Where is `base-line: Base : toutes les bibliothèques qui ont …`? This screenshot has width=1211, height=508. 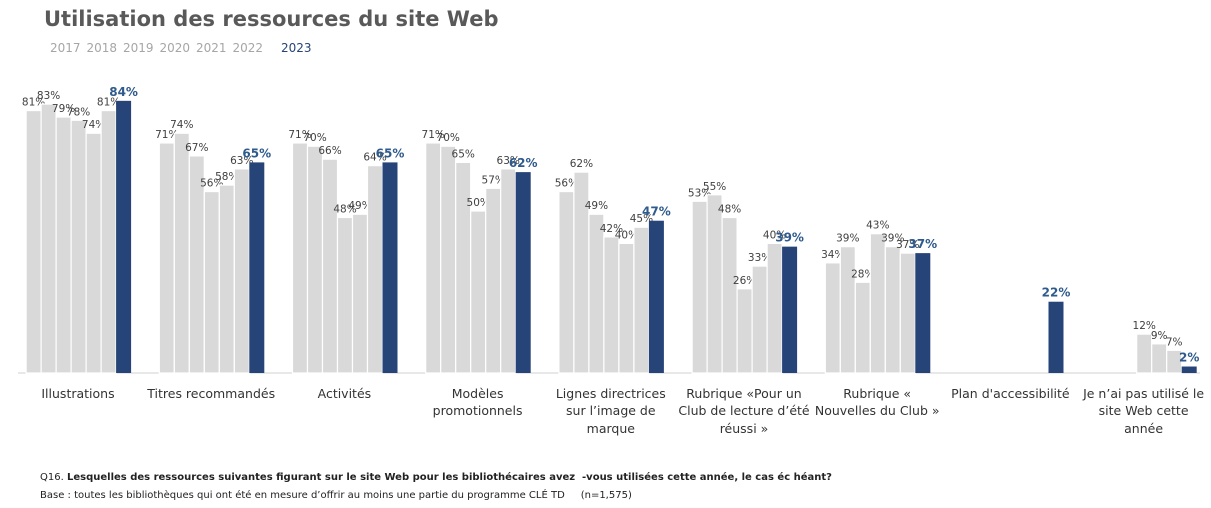
base-line: Base : toutes les bibliothèques qui ont … is located at coordinates (336, 495).